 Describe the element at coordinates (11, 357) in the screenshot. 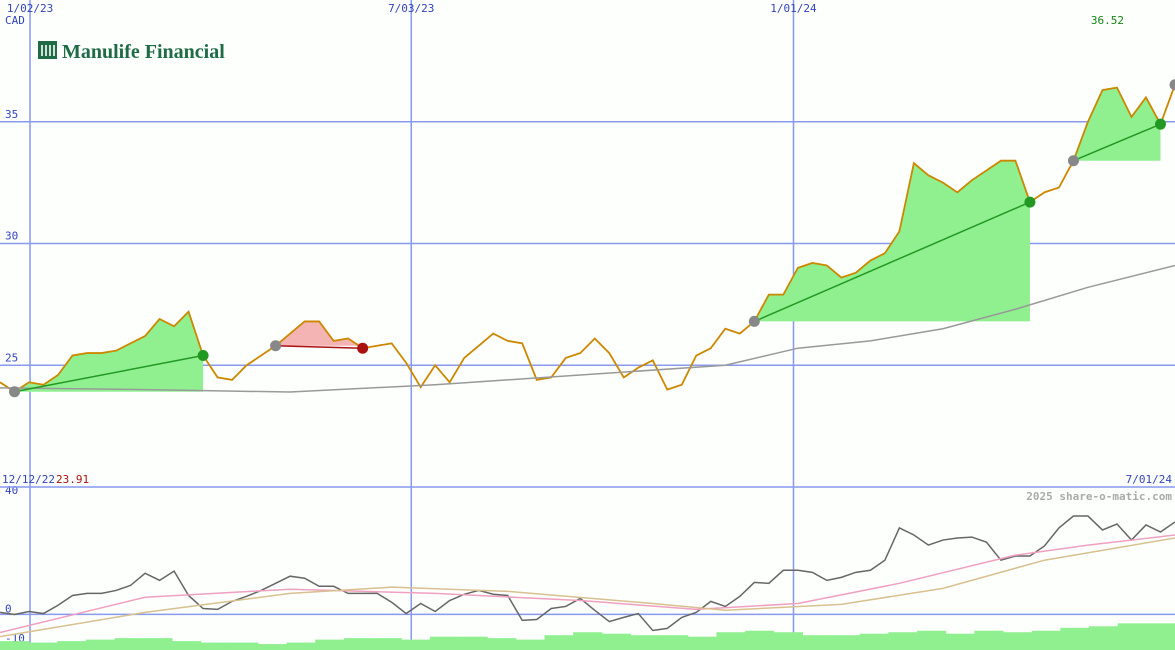

I see `y-tick-label: 25` at that location.